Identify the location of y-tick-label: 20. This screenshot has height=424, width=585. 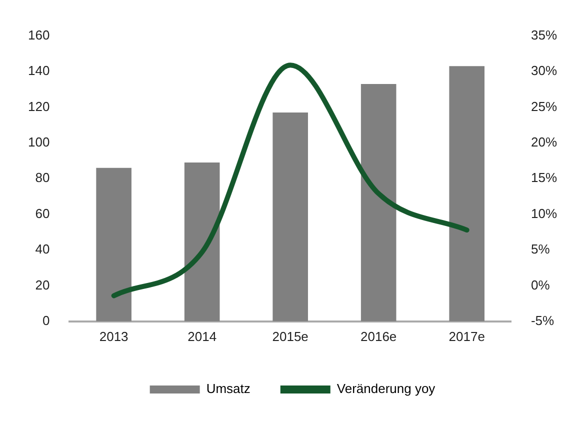
(42, 284).